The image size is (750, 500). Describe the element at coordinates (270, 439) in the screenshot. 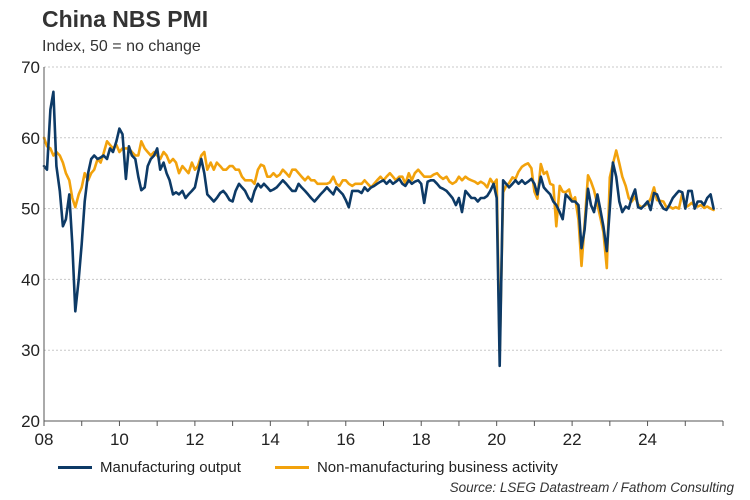

I see `x-tick-label: 14` at that location.